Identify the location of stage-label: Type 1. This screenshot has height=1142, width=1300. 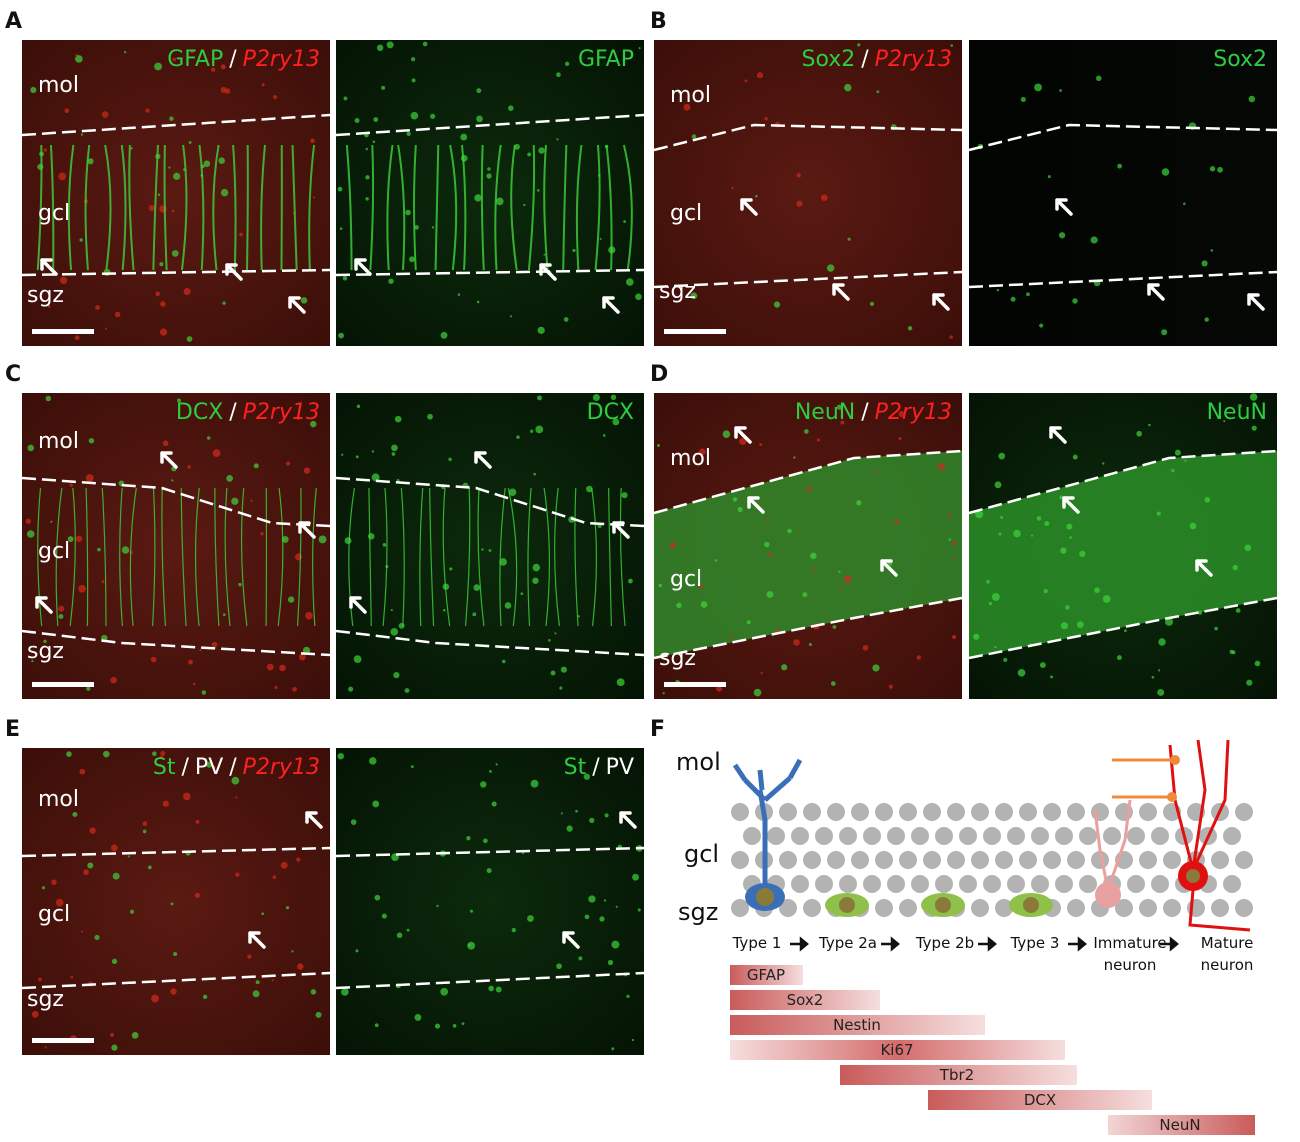
(757, 943).